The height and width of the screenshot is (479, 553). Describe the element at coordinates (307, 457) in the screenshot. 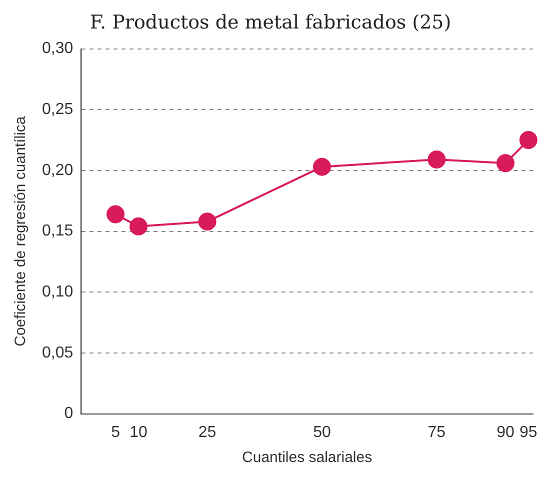

I see `x-axis-title: Cuantiles salariales` at that location.